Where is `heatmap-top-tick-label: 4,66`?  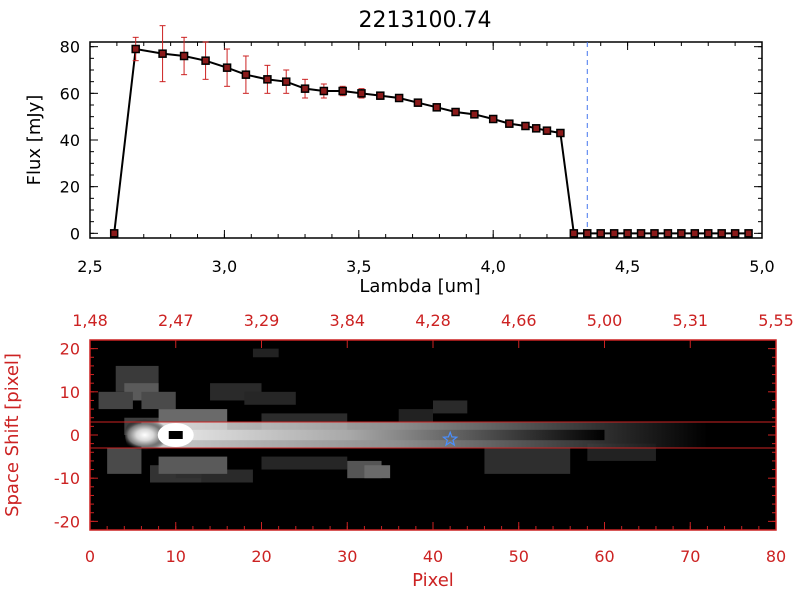
heatmap-top-tick-label: 4,66 is located at coordinates (519, 320).